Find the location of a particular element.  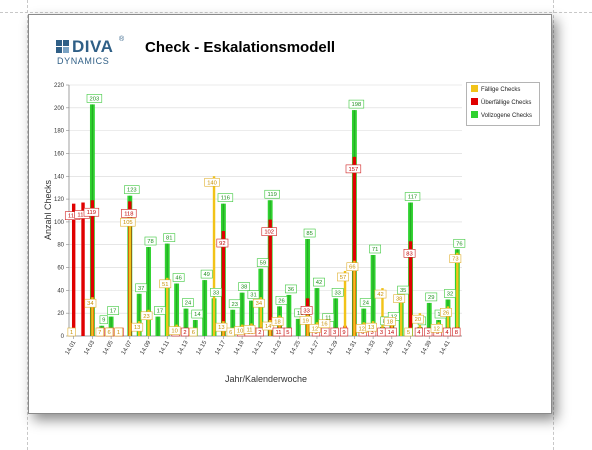

value-label-faellig: 51 is located at coordinates (165, 285).